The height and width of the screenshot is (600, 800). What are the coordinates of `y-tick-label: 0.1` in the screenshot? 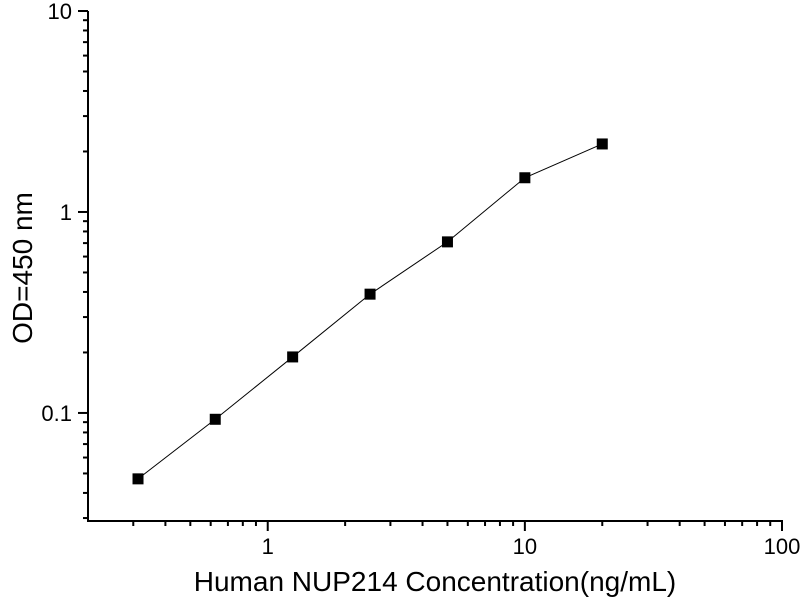 It's located at (56, 413).